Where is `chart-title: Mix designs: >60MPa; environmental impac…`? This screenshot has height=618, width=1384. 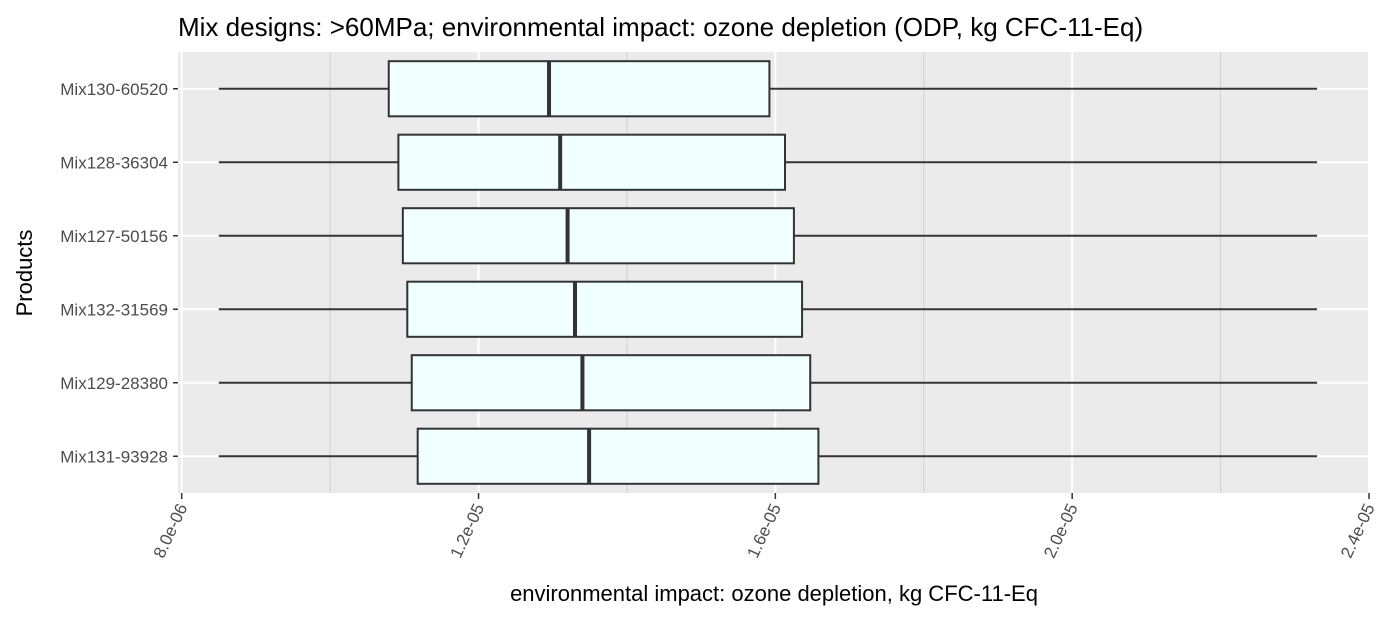
chart-title: Mix designs: >60MPa; environmental impac… is located at coordinates (660, 27).